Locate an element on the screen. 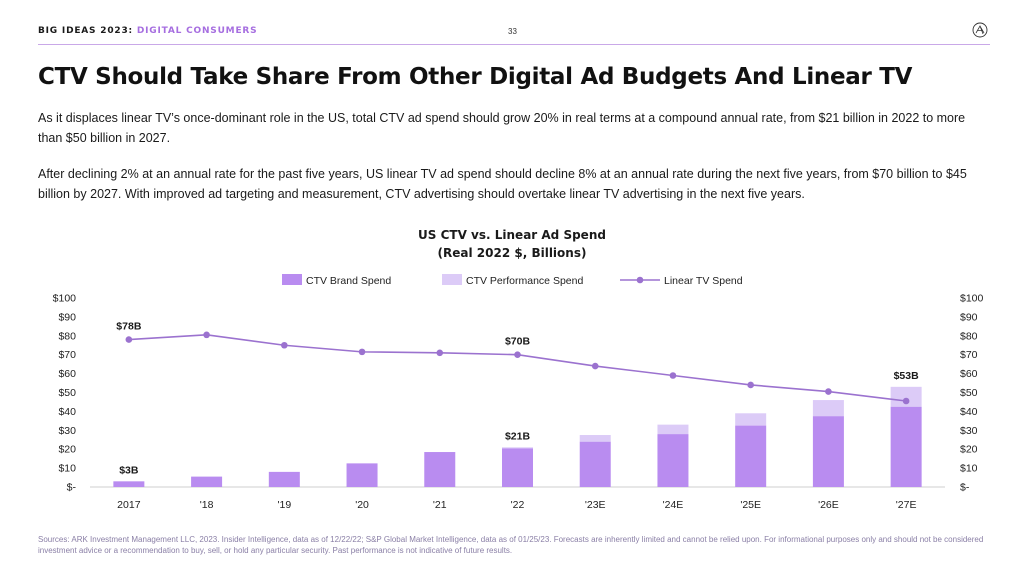 The image size is (1024, 574). chart-title-line1: US CTV vs. Linear Ad Spend is located at coordinates (512, 235).